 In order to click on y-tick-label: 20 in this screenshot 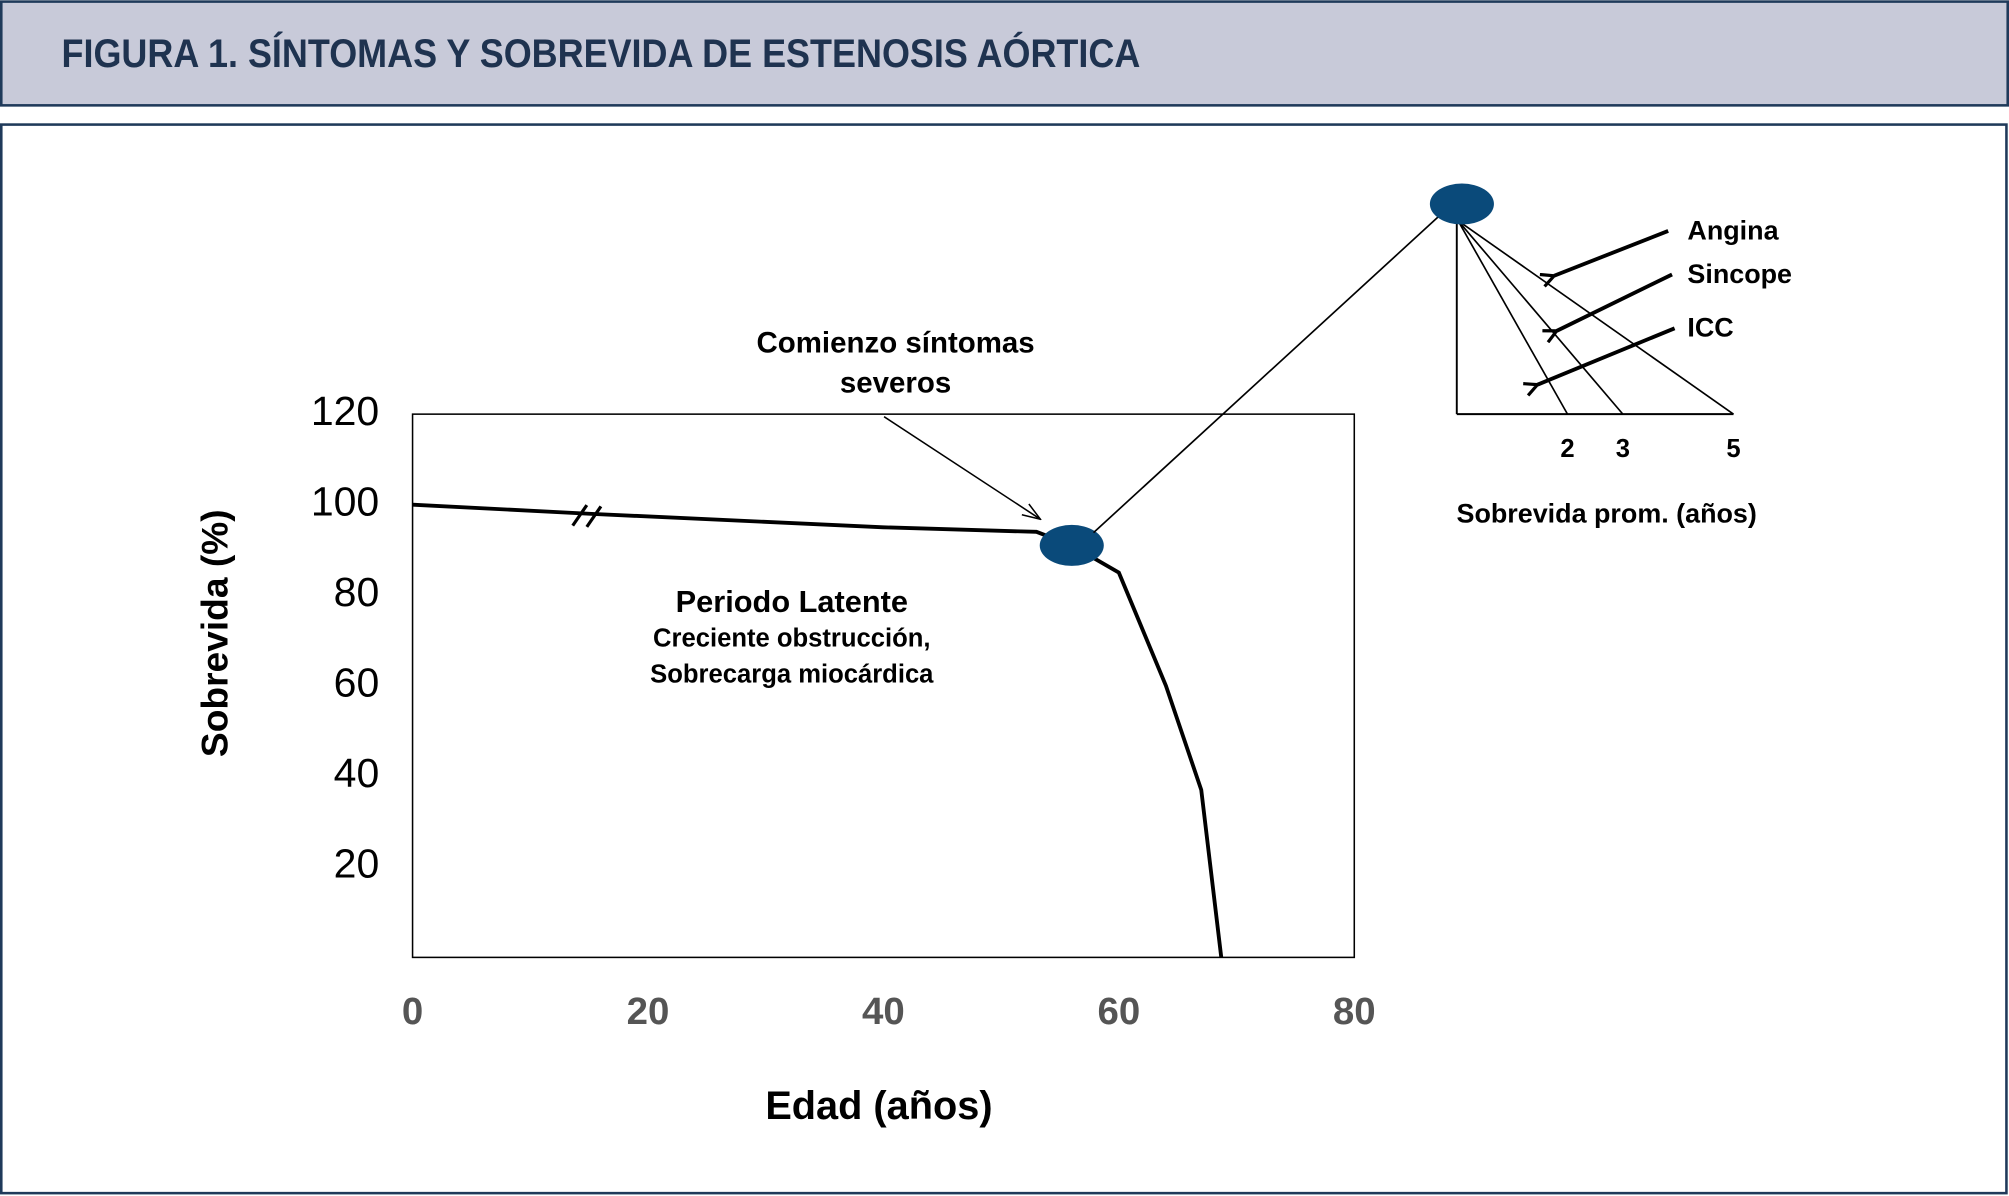, I will do `click(357, 864)`.